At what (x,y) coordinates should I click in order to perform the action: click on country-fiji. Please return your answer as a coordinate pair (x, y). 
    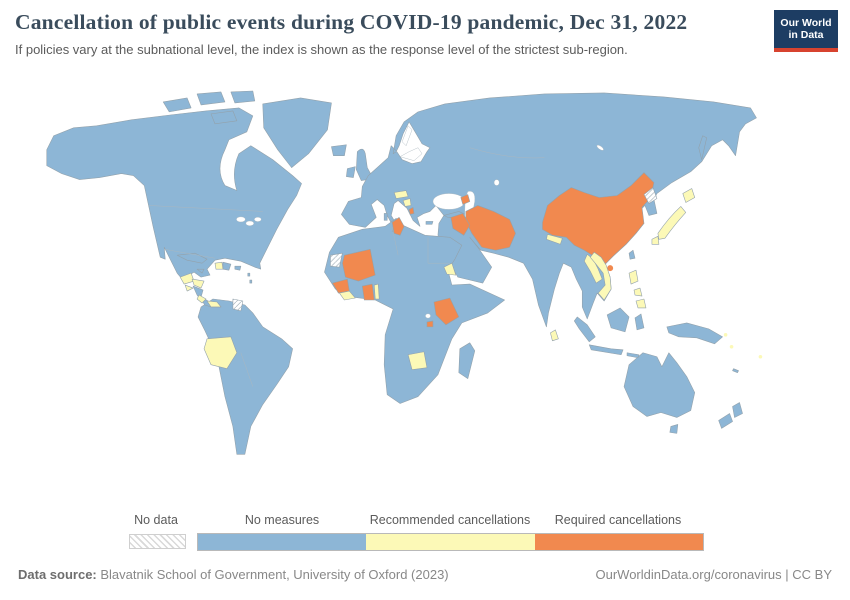
    Looking at the image, I should click on (760, 356).